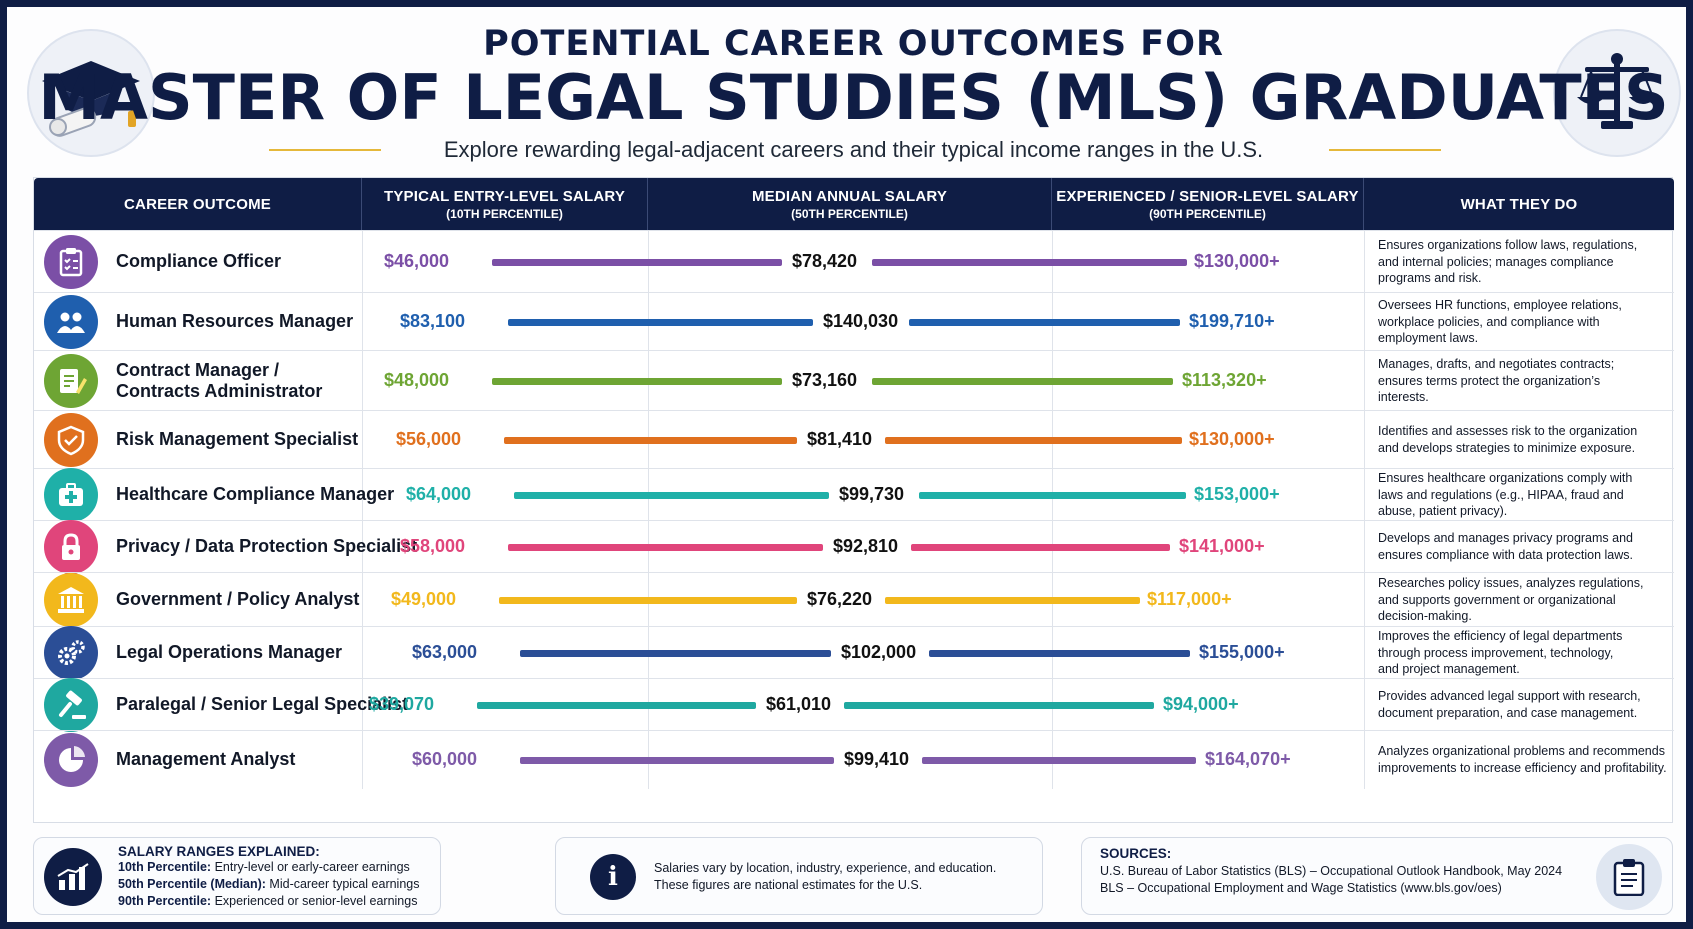 This screenshot has height=929, width=1693. What do you see at coordinates (1385, 150) in the screenshot?
I see `subtitle-rule-right` at bounding box center [1385, 150].